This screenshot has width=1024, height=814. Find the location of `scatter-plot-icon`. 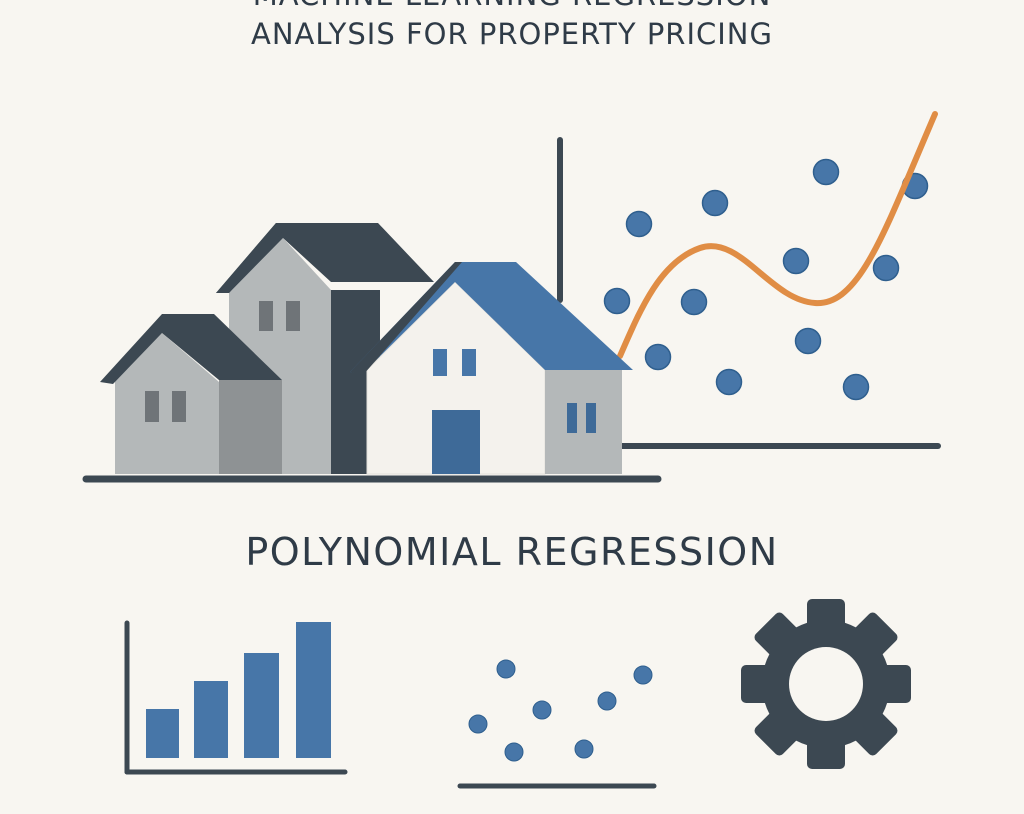

scatter-plot-icon is located at coordinates (557, 724).